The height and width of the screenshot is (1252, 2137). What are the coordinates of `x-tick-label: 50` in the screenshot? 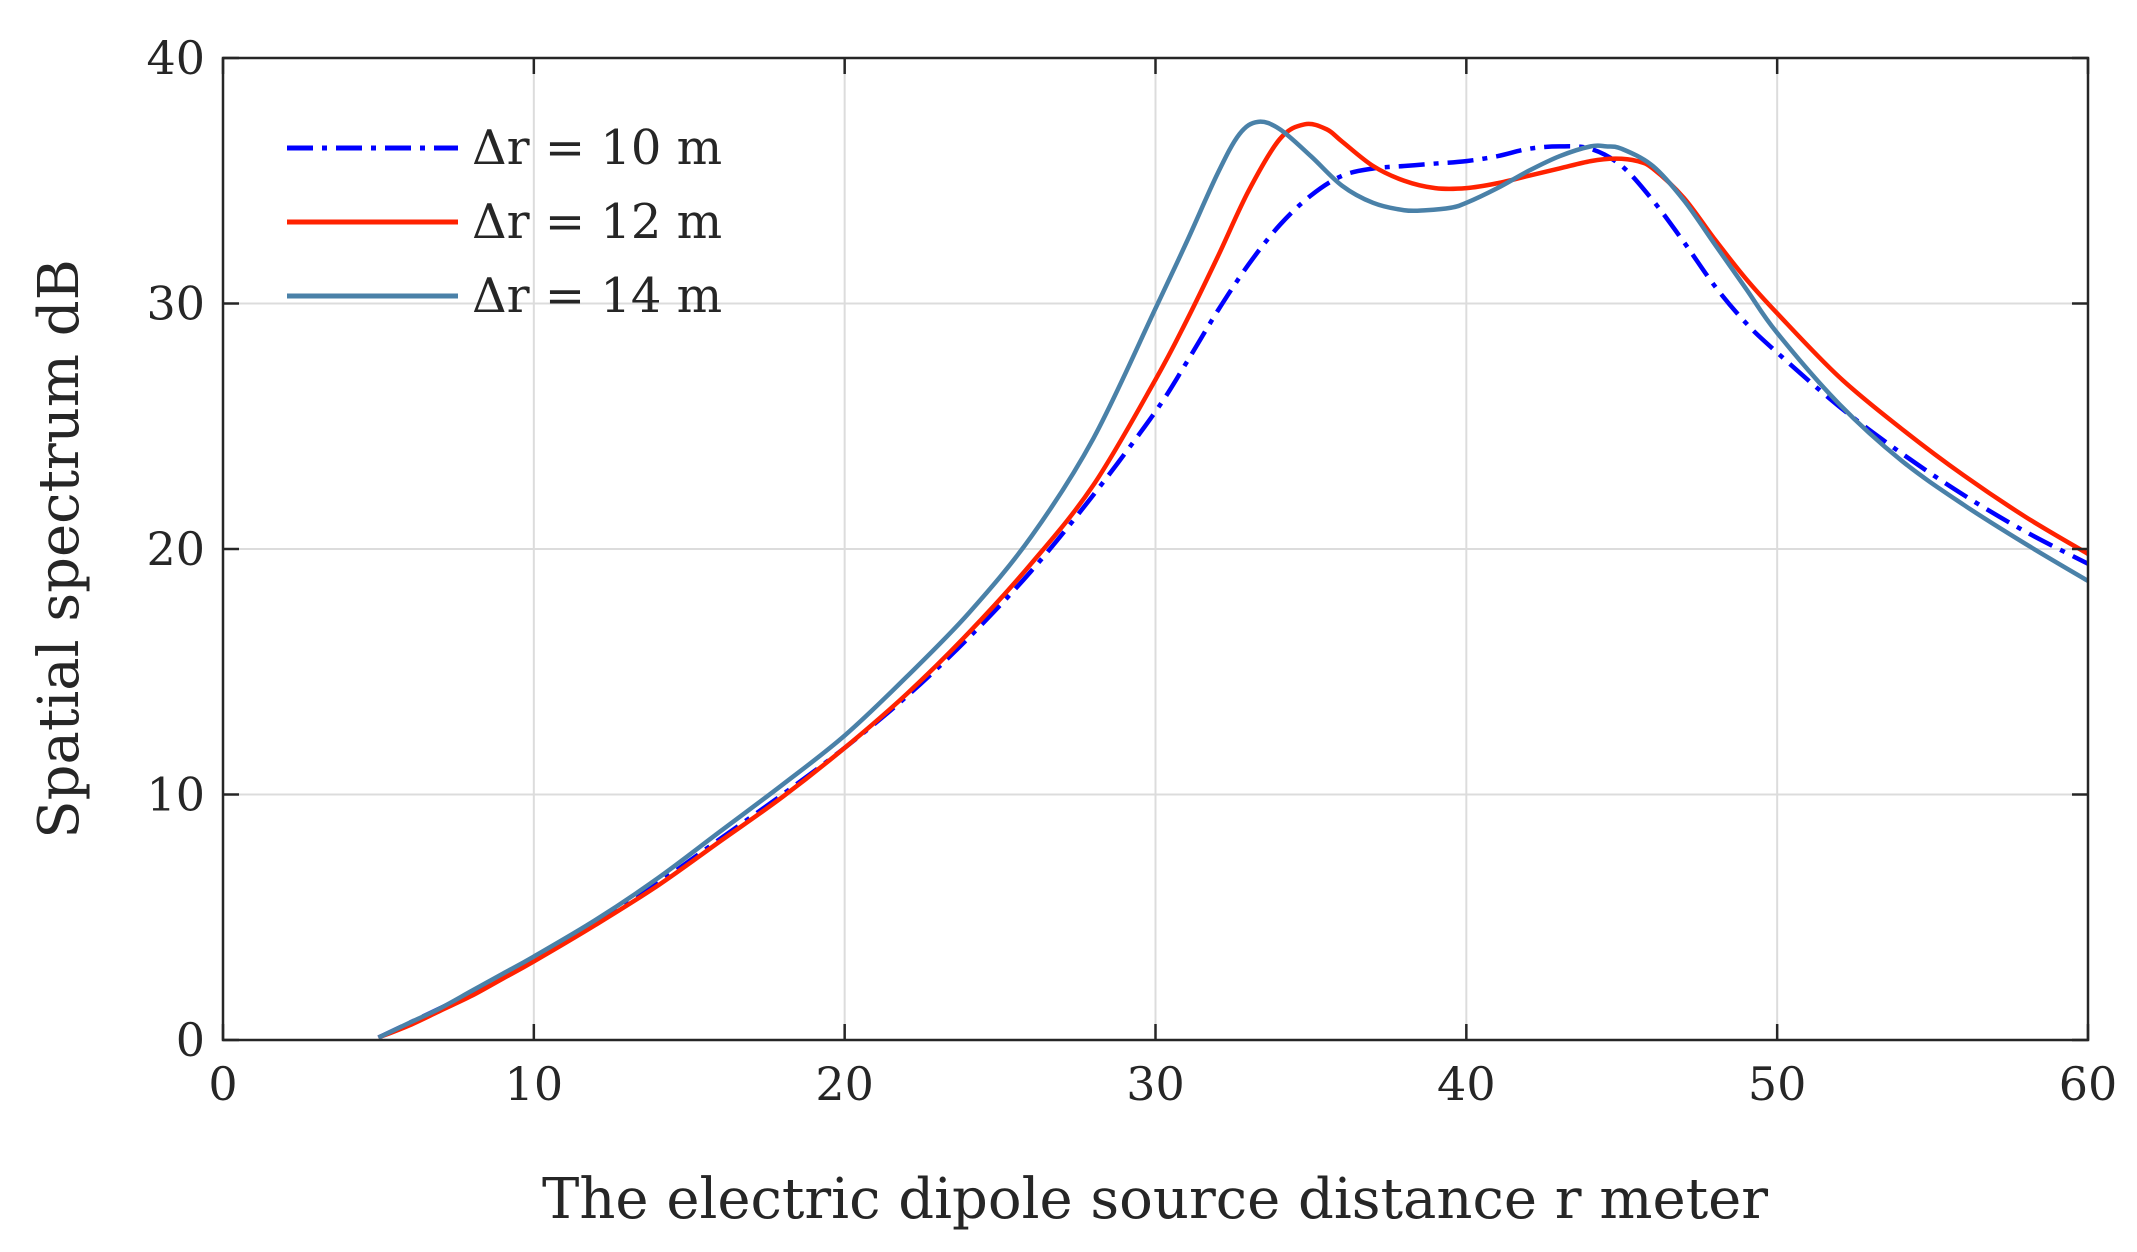 It's located at (1777, 1084).